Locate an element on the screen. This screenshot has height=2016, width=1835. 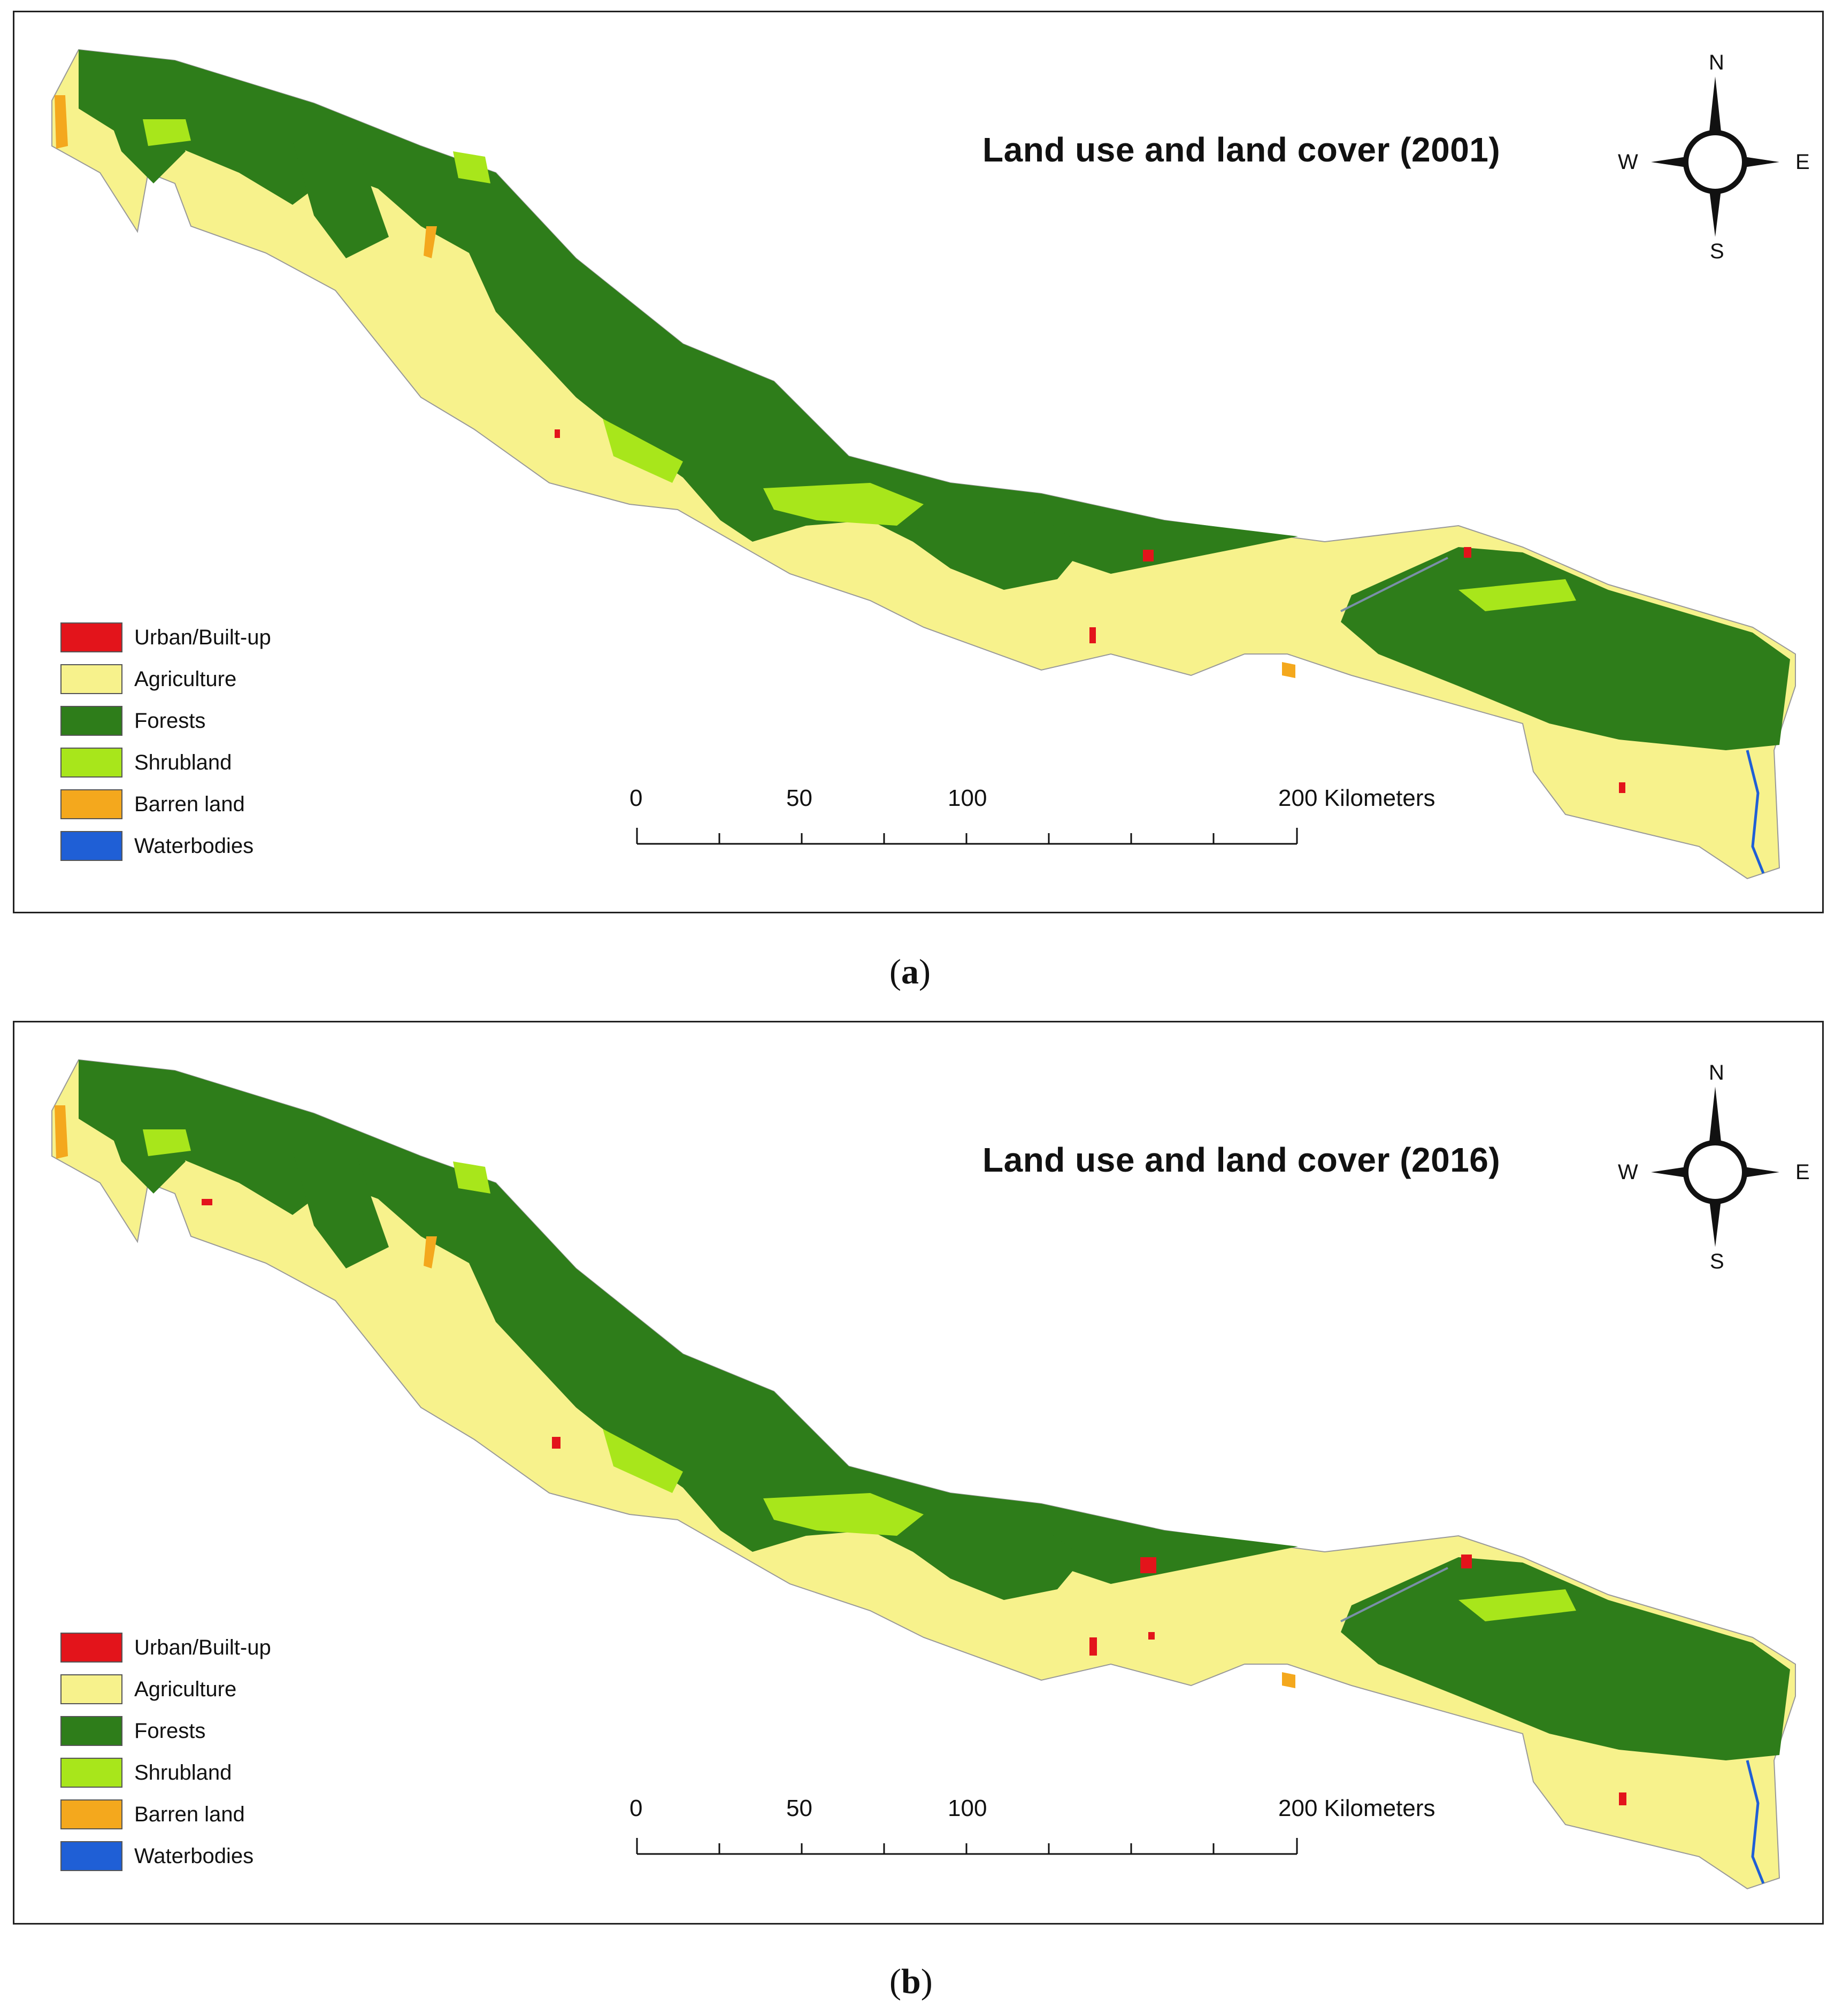
scale-label: 0 is located at coordinates (636, 798).